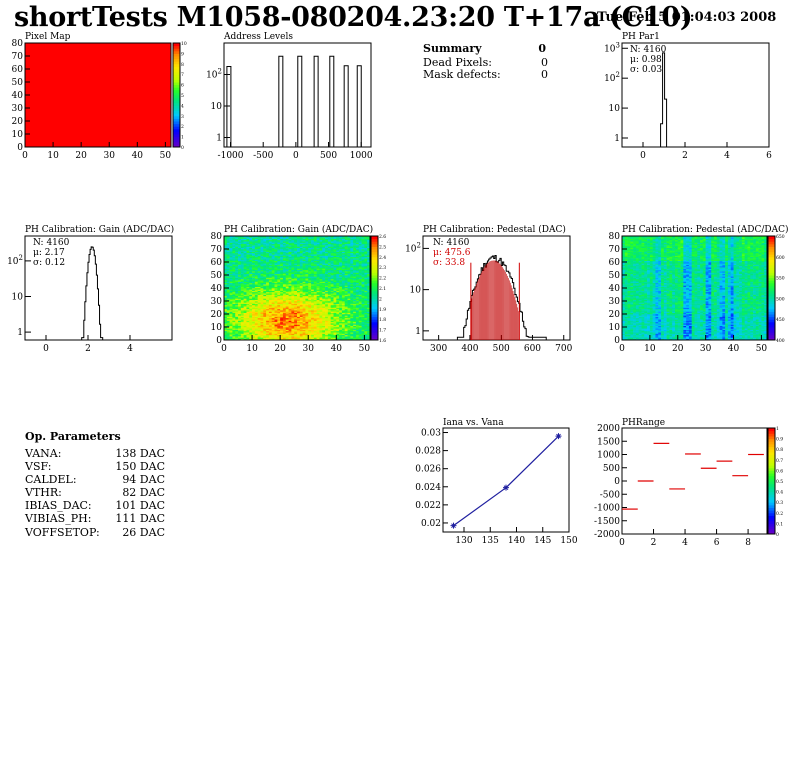 This screenshot has height=772, width=796. I want to click on palette-cell, so click(176, 65).